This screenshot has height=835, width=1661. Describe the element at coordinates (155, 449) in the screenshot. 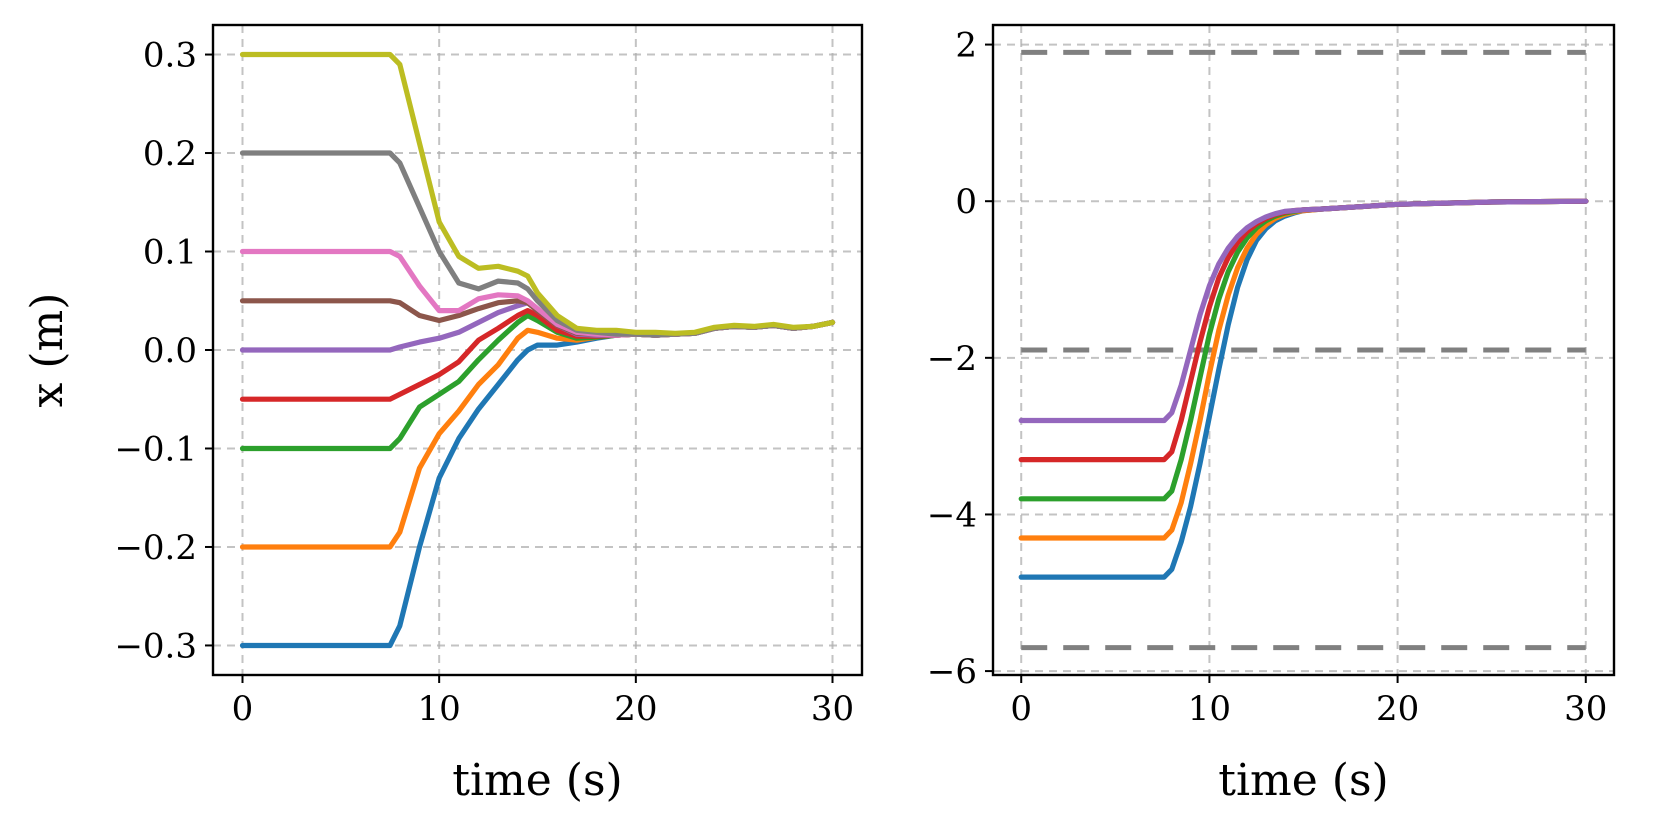

I see `y-tick-label: −0.1` at that location.